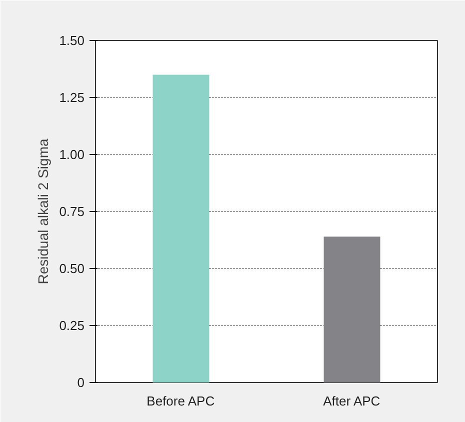  What do you see at coordinates (81, 382) in the screenshot?
I see `y-tick-label: 0` at bounding box center [81, 382].